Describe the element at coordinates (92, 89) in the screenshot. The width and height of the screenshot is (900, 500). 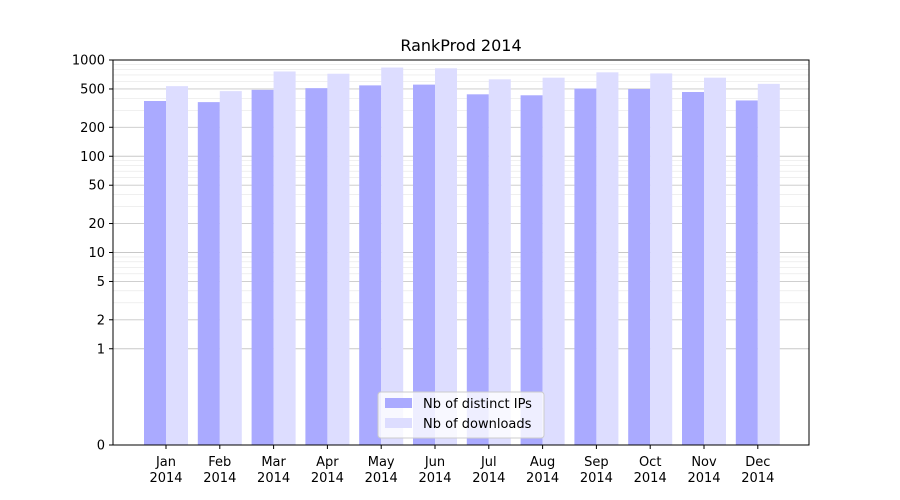
I see `y-tick-label: 500` at that location.